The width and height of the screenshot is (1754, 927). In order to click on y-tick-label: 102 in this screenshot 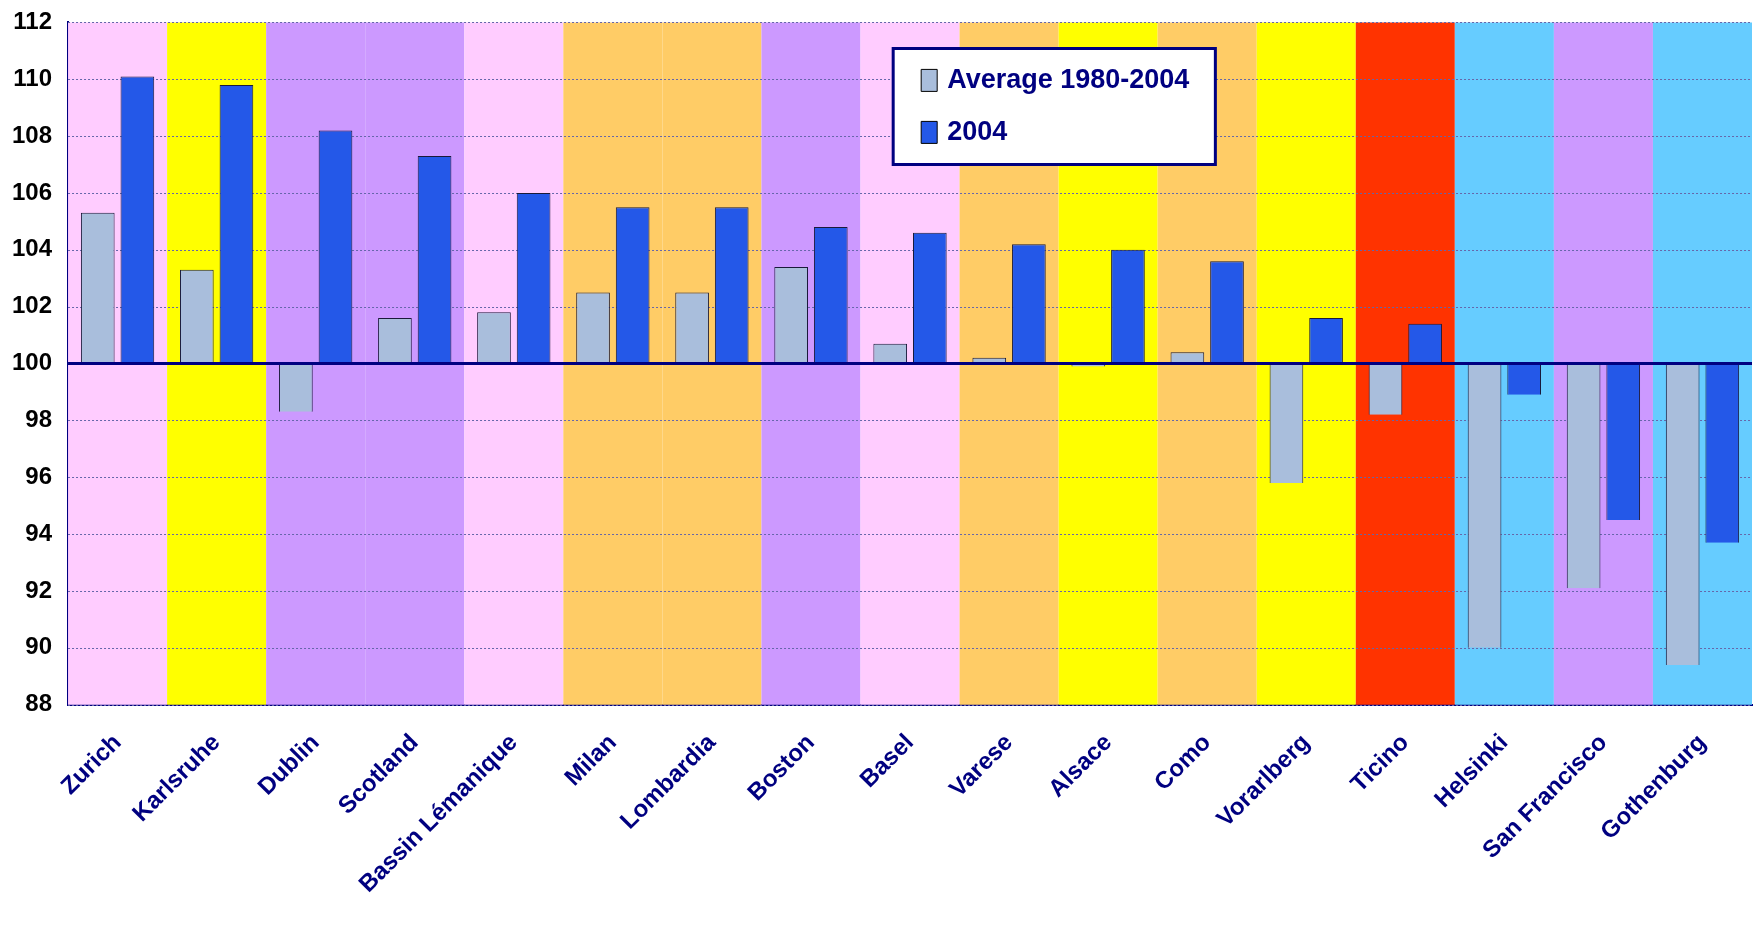, I will do `click(32, 305)`.